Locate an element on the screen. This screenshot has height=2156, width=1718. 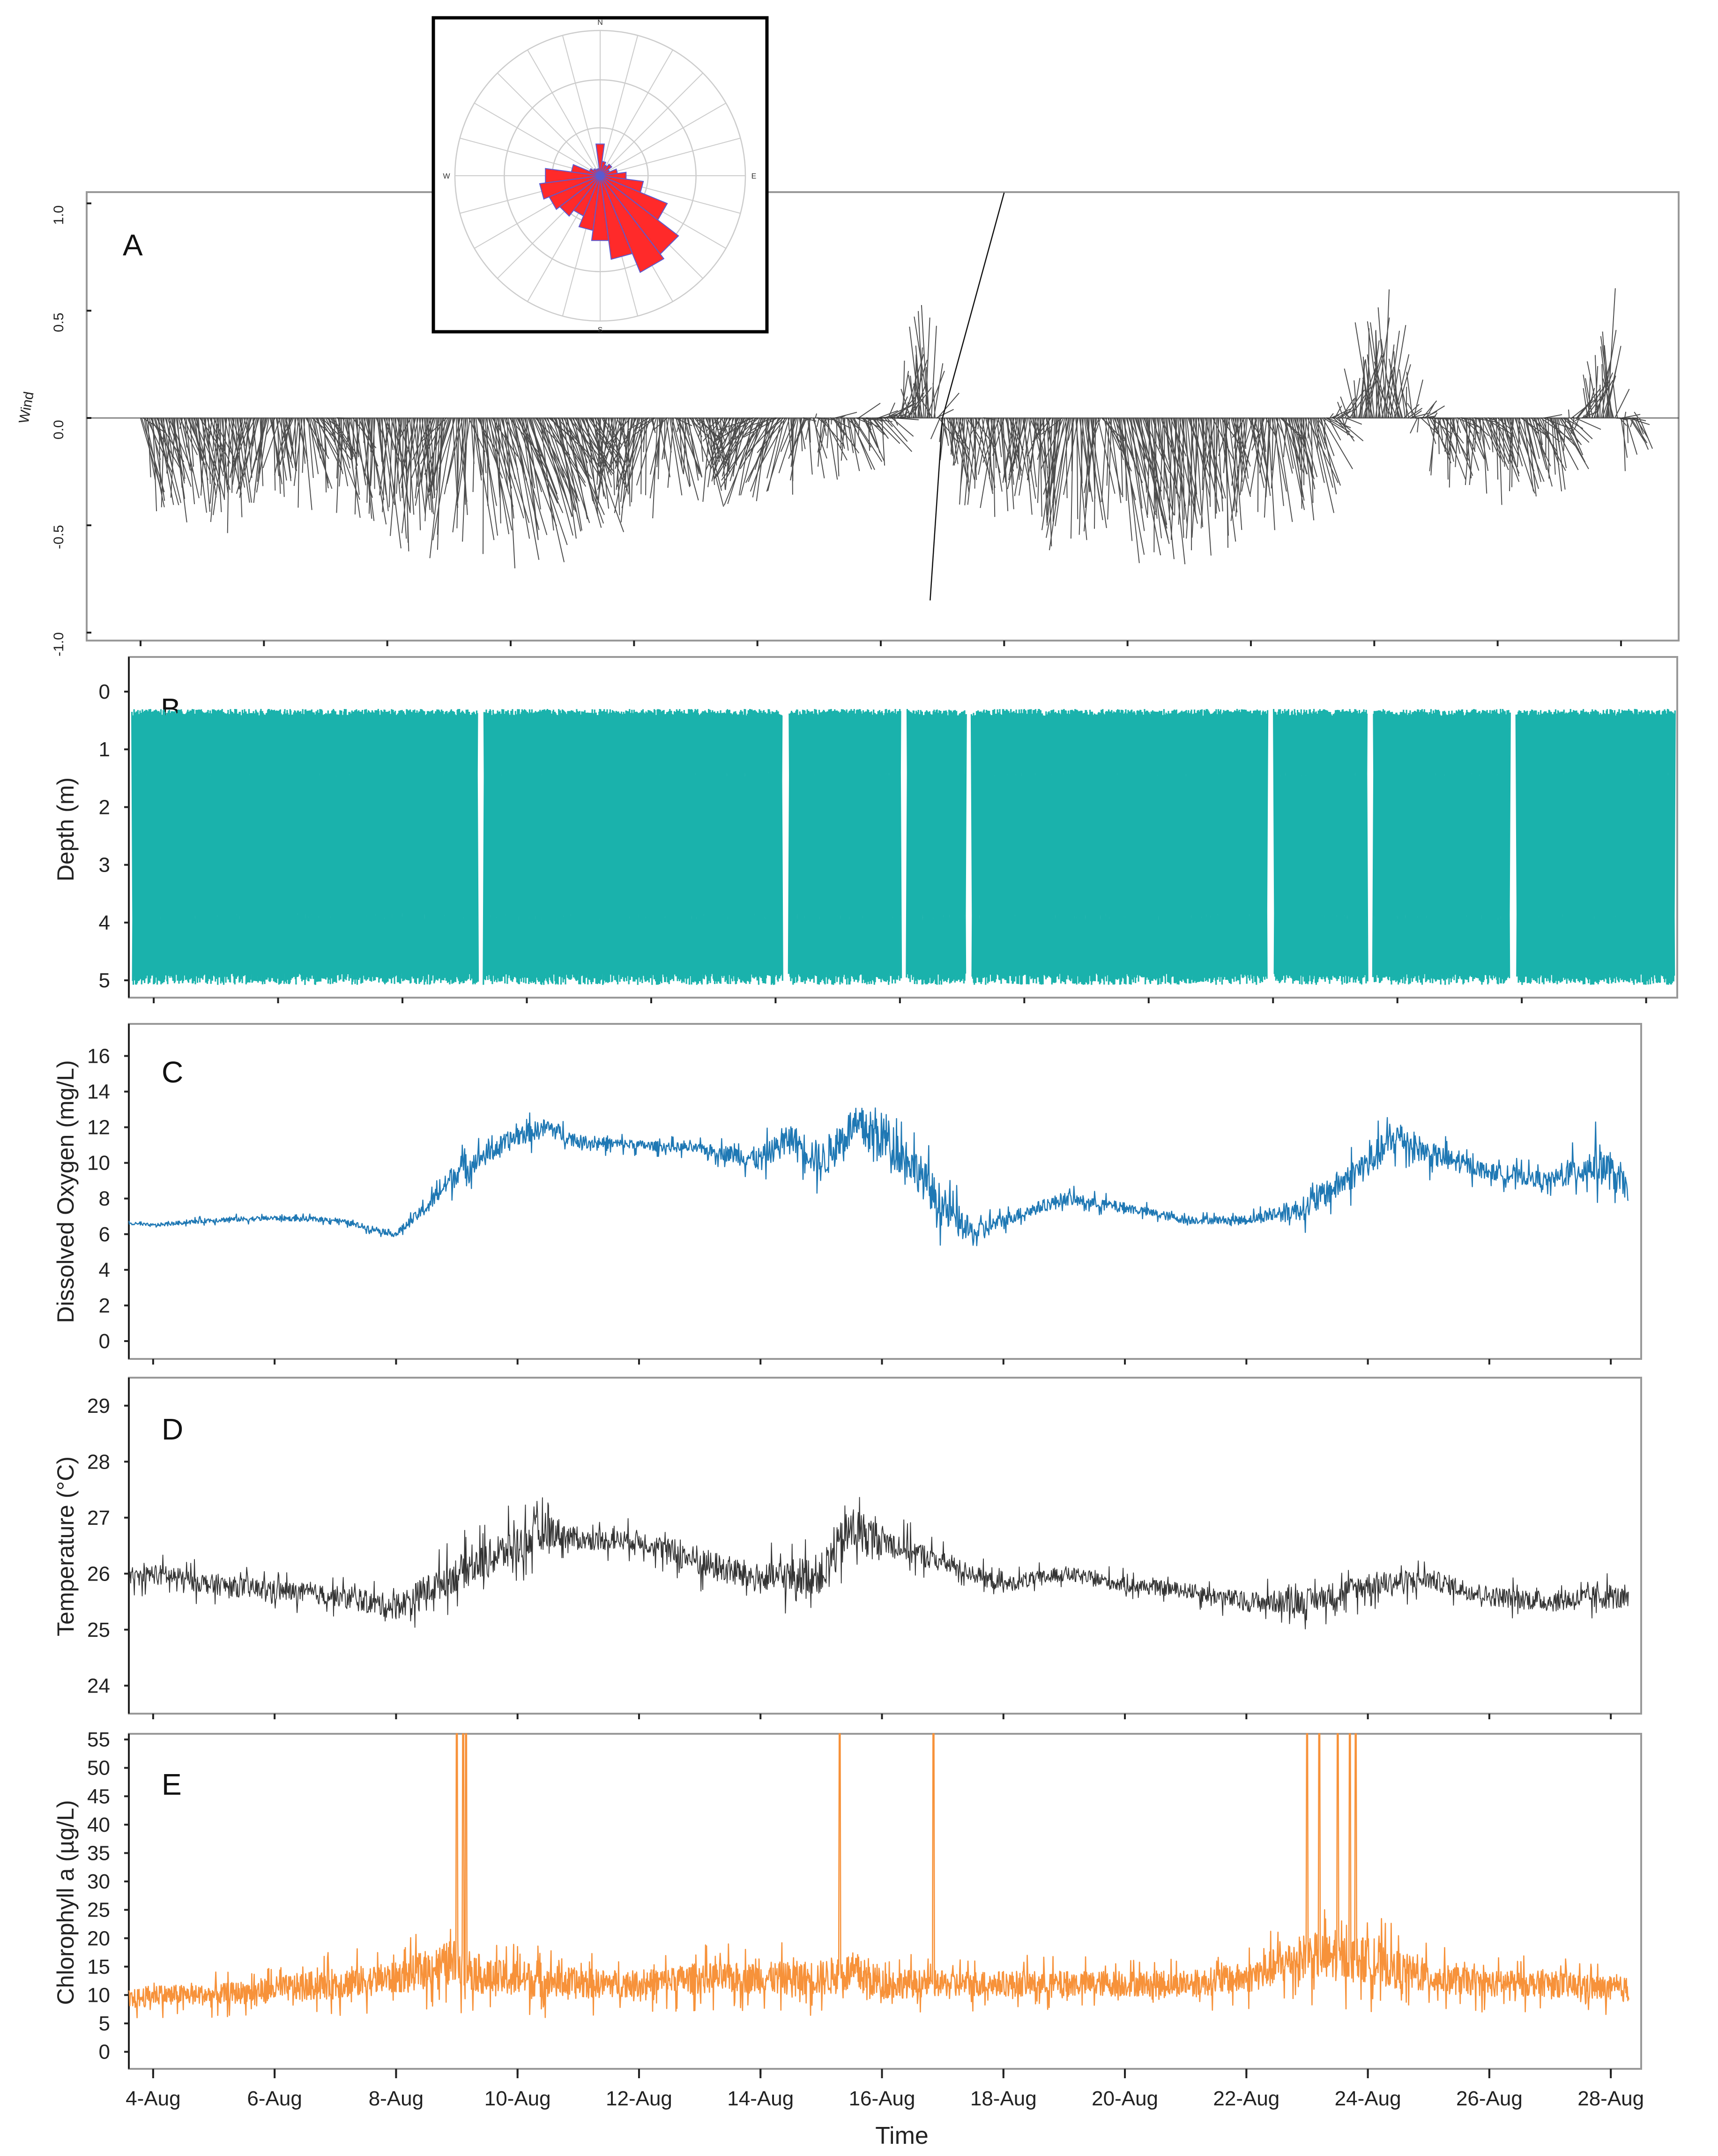
wind-max-vector is located at coordinates (974, 305).